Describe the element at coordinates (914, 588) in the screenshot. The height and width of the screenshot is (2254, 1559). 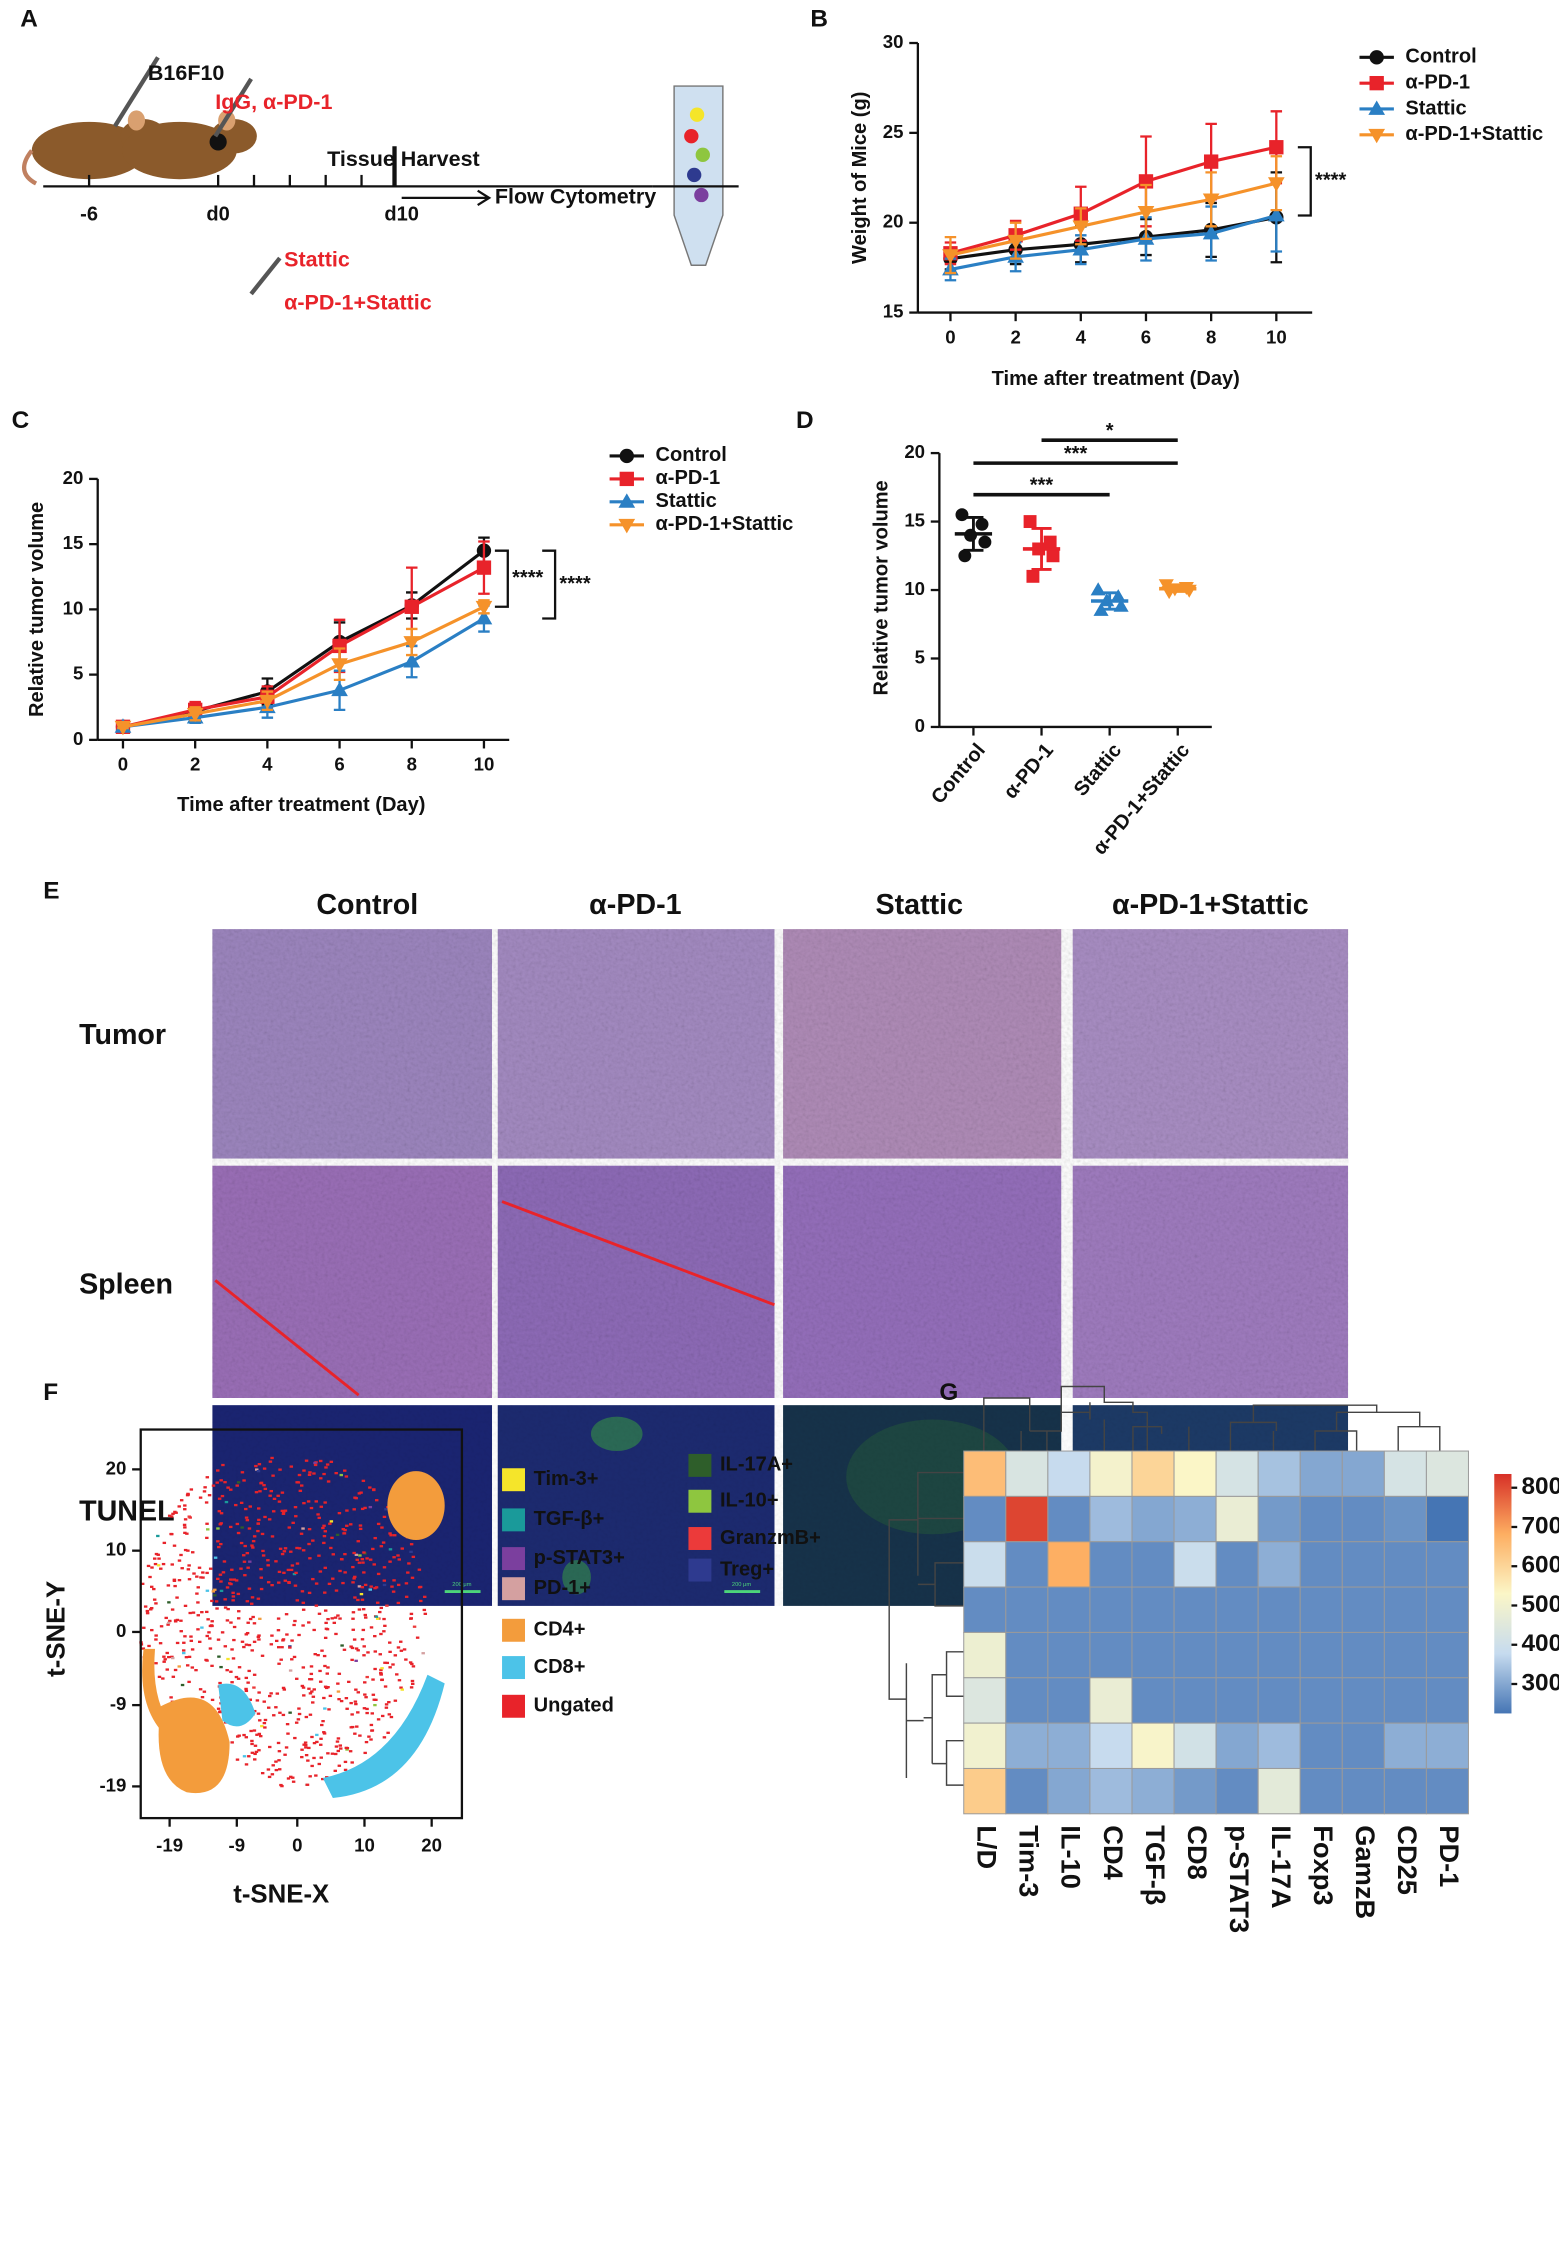
I see `y-tick-label: 10` at that location.